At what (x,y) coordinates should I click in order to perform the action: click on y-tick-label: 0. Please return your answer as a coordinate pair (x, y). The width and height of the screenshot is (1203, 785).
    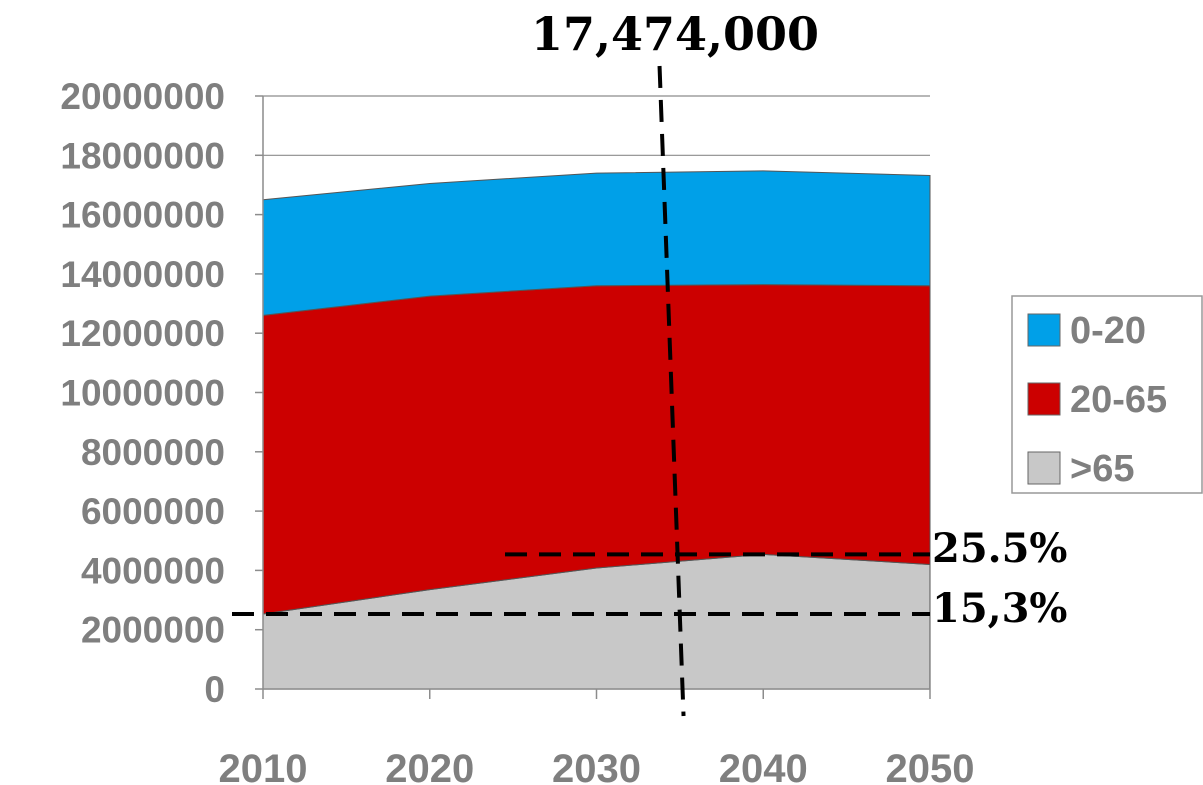
    Looking at the image, I should click on (214, 689).